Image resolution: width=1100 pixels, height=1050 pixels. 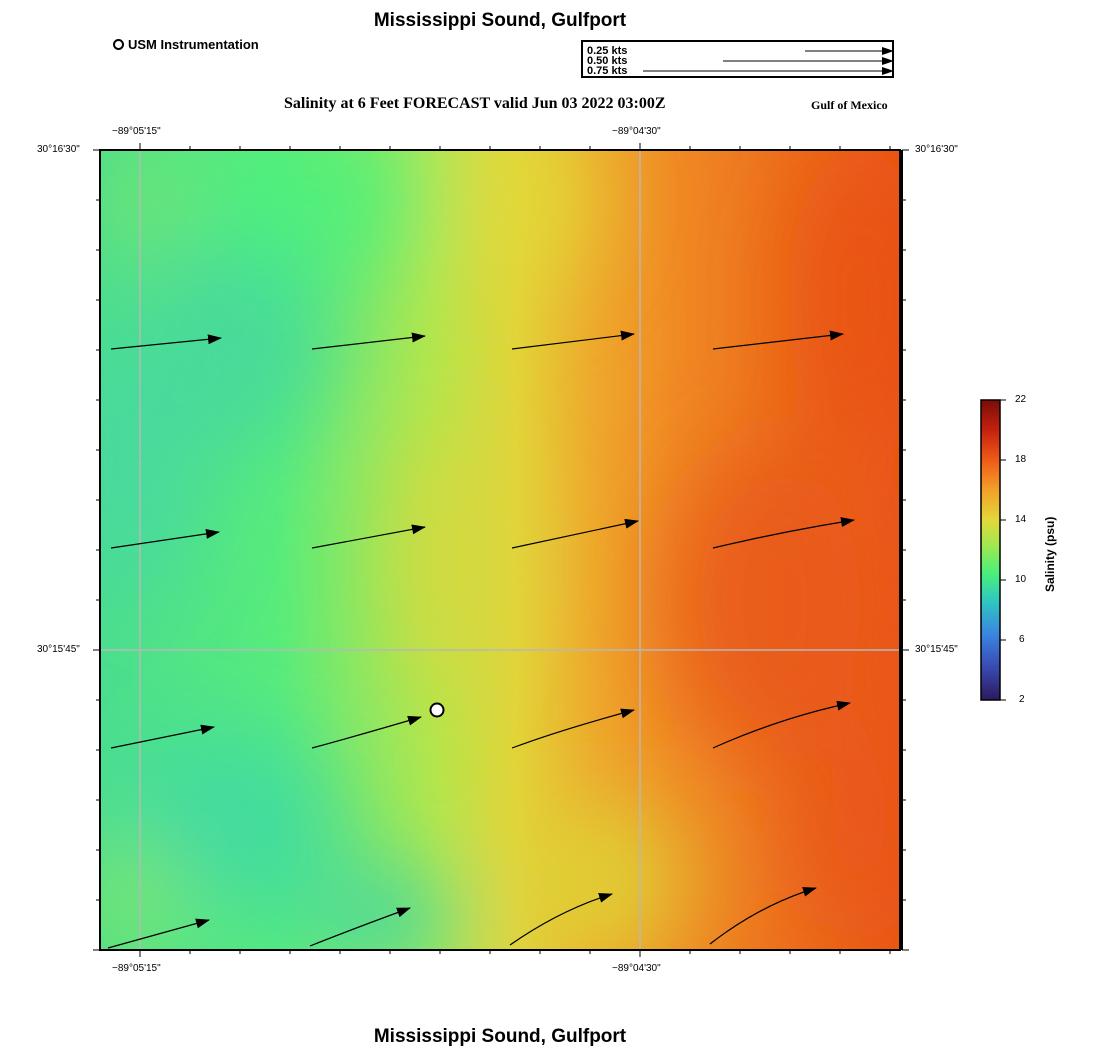 What do you see at coordinates (58, 149) in the screenshot?
I see `lat-tick-left-1: 30°16'30"` at bounding box center [58, 149].